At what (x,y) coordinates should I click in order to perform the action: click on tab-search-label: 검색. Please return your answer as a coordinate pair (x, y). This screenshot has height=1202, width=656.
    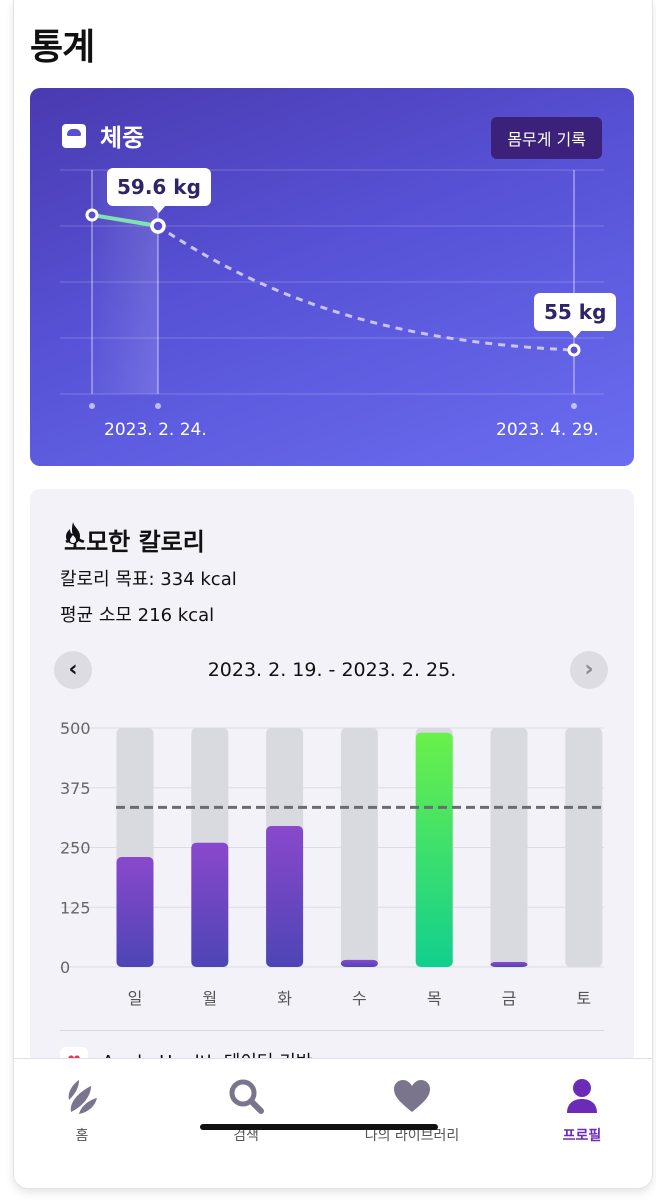
    Looking at the image, I should click on (246, 1136).